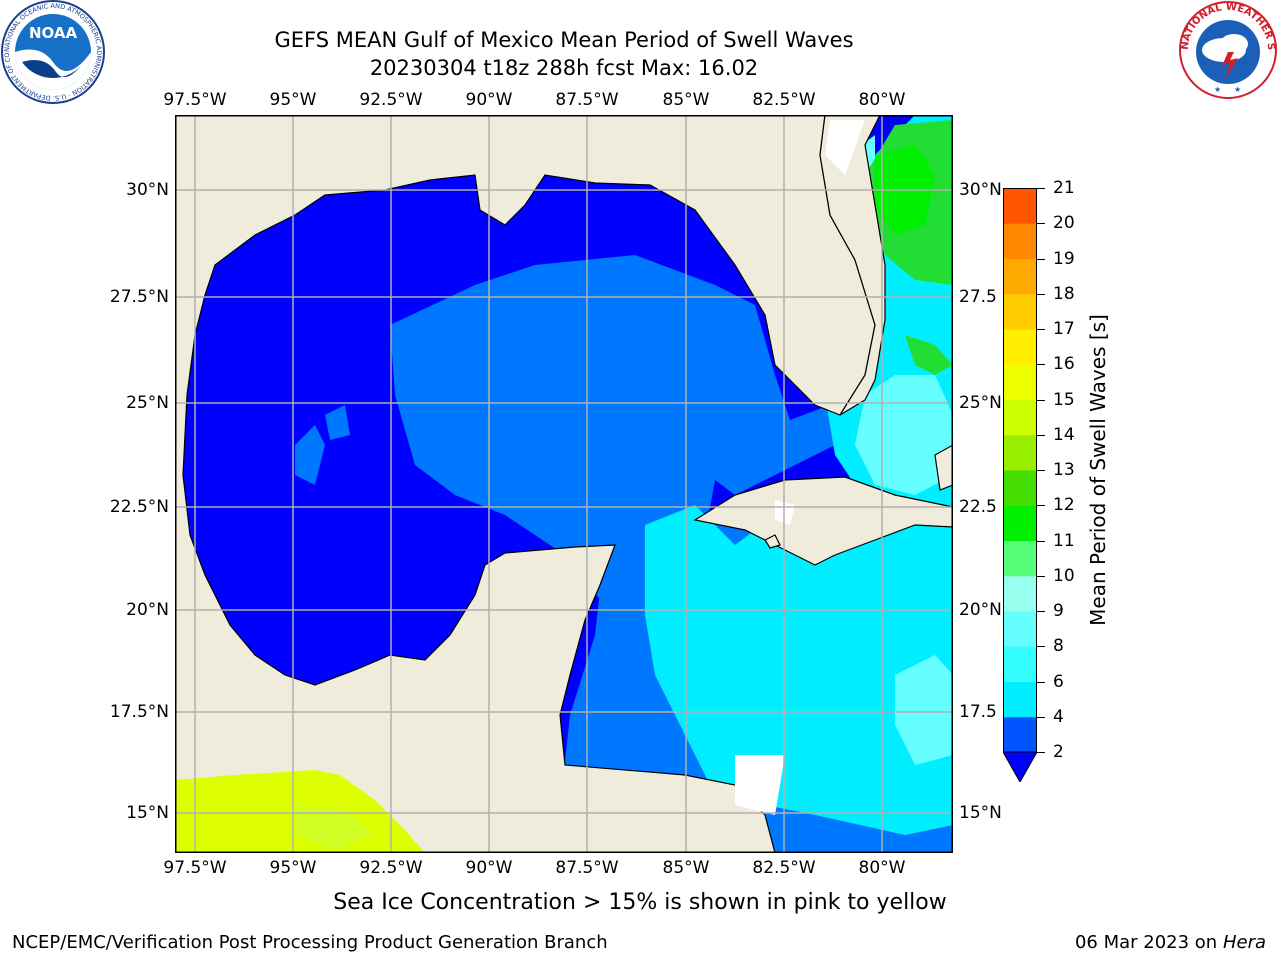  Describe the element at coordinates (1244, 942) in the screenshot. I see `host-name: Hera` at that location.